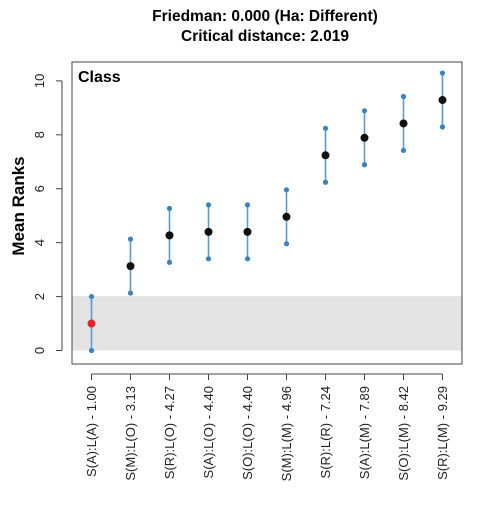 This screenshot has height=505, width=500. What do you see at coordinates (169, 432) in the screenshot?
I see `x-tick-label: S(R):L(O) - 4.27` at bounding box center [169, 432].